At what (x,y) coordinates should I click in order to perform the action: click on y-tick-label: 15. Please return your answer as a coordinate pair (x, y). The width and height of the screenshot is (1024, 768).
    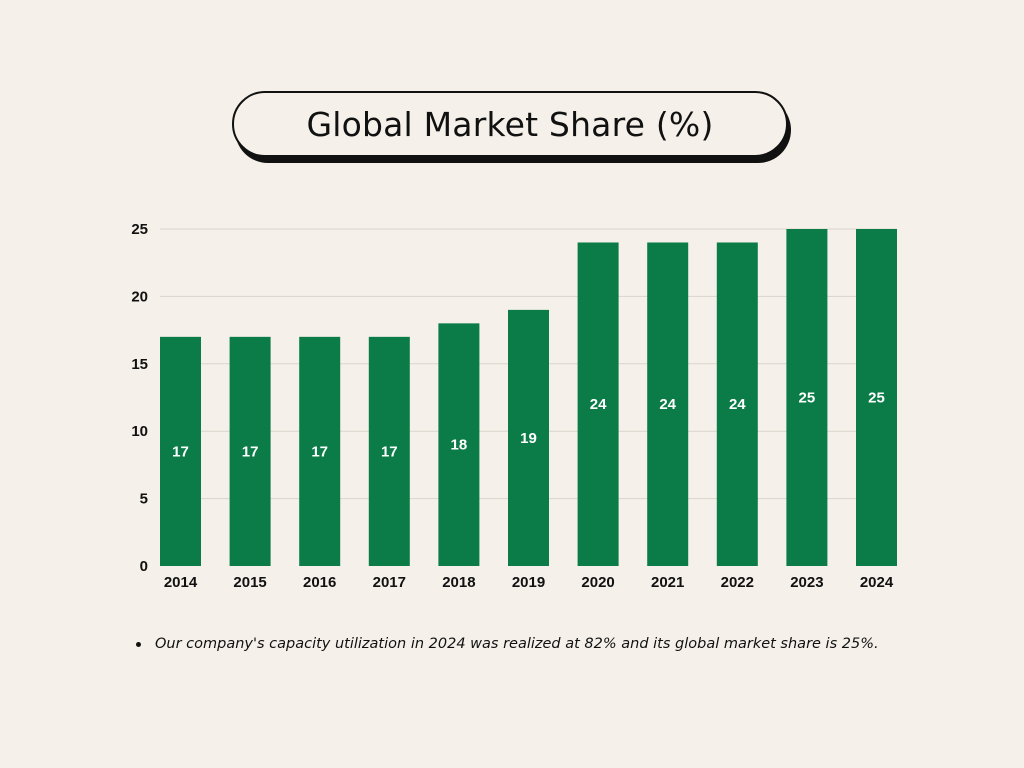
    Looking at the image, I should click on (139, 364).